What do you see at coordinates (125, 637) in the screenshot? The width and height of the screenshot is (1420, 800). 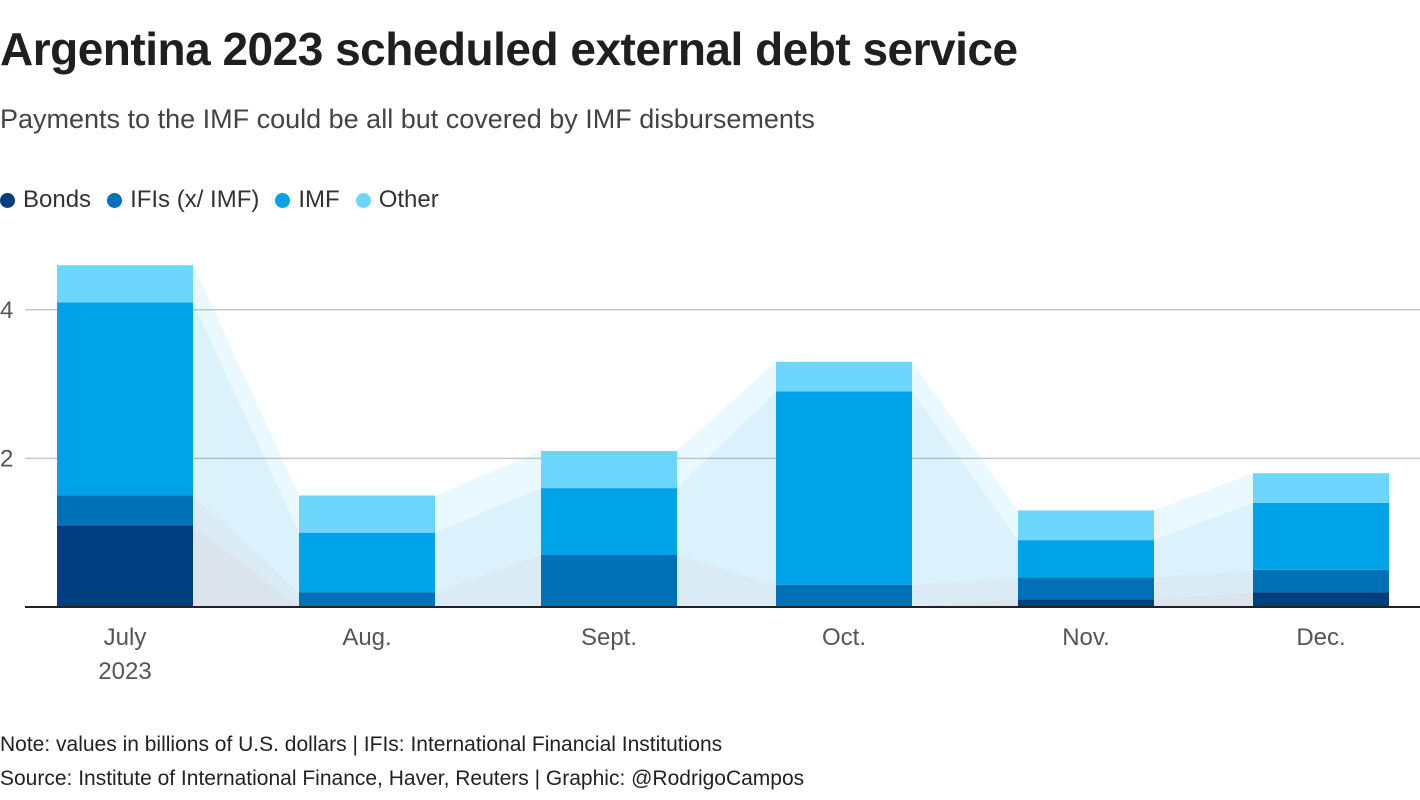 I see `x-tick-label-0: July` at bounding box center [125, 637].